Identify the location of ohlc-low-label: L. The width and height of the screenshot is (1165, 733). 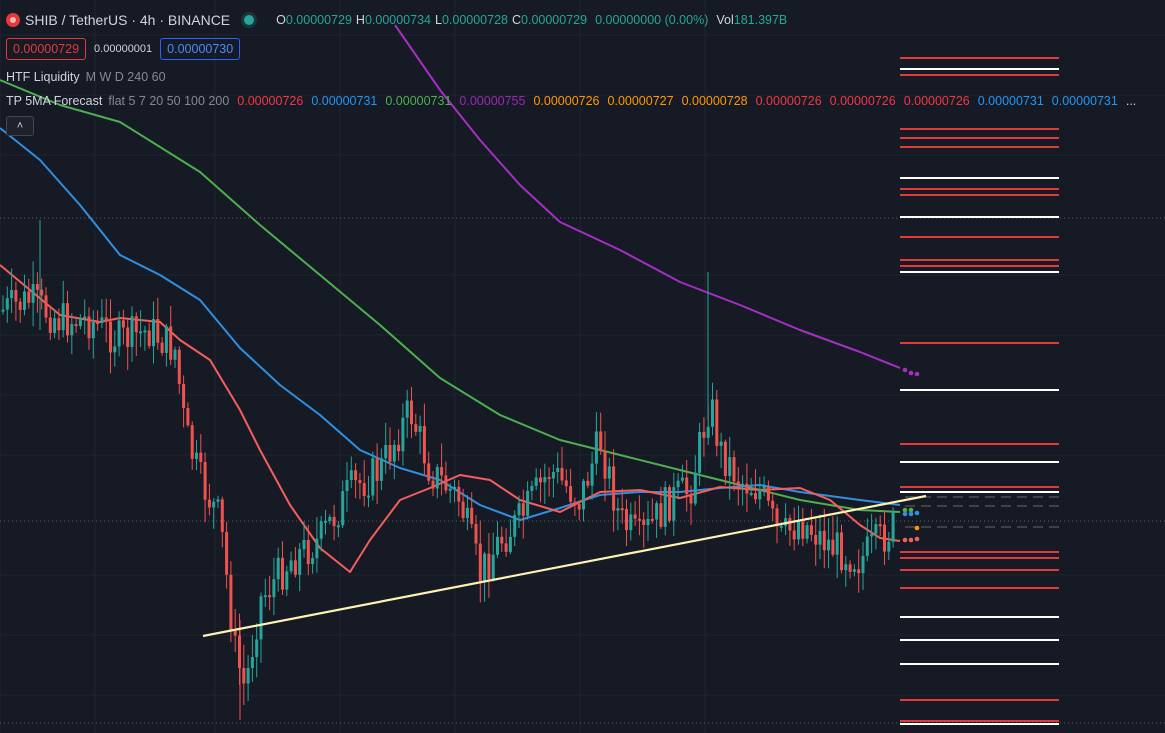
(438, 20).